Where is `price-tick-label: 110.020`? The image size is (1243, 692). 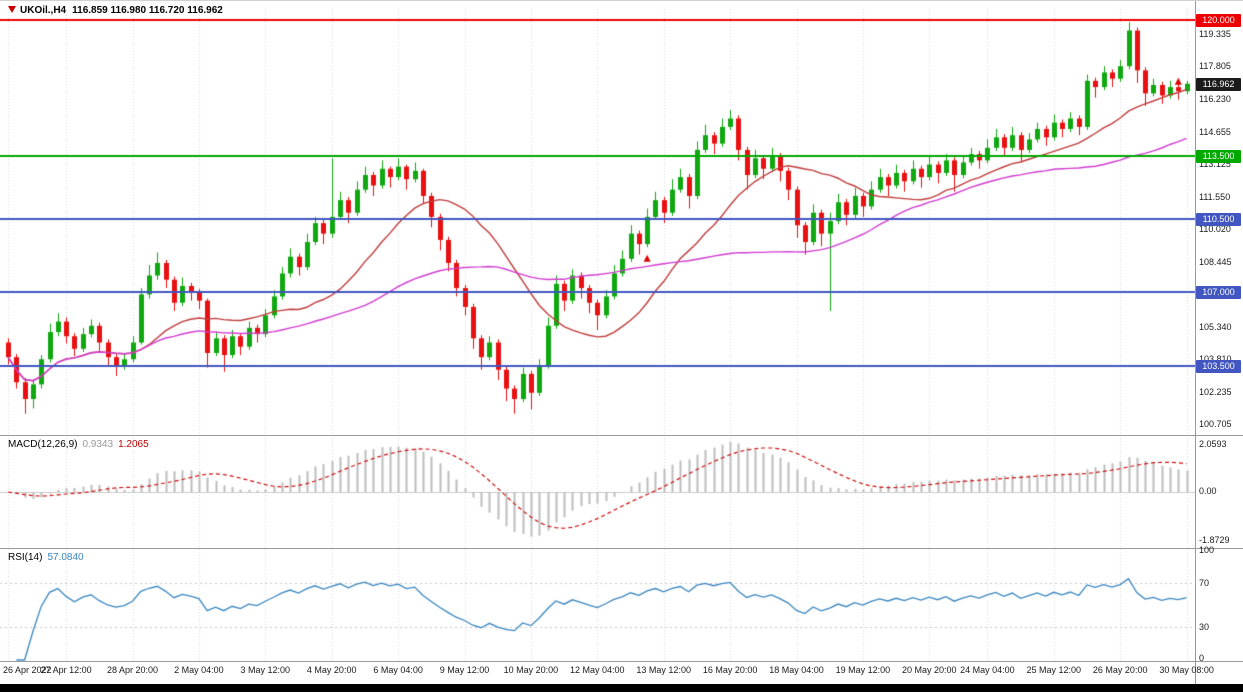 price-tick-label: 110.020 is located at coordinates (1215, 229).